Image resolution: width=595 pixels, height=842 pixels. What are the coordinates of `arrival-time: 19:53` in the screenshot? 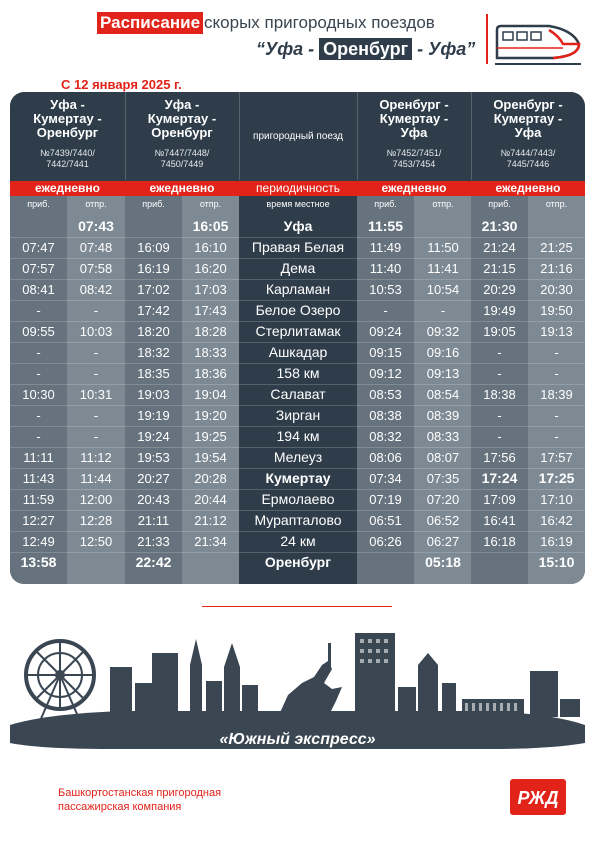 It's located at (153, 457).